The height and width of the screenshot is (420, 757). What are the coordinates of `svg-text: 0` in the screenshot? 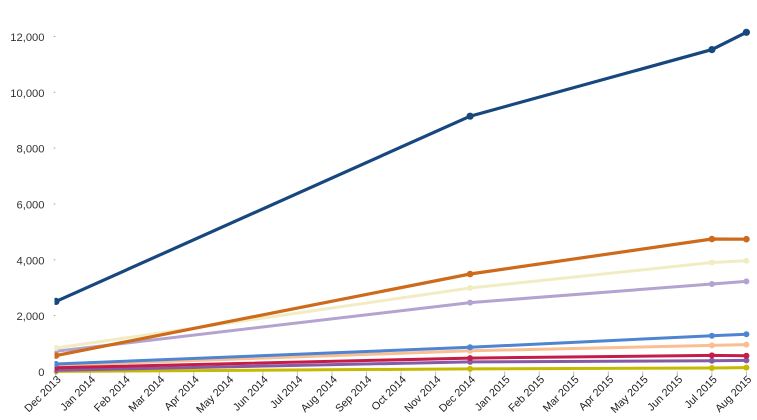 It's located at (41, 373).